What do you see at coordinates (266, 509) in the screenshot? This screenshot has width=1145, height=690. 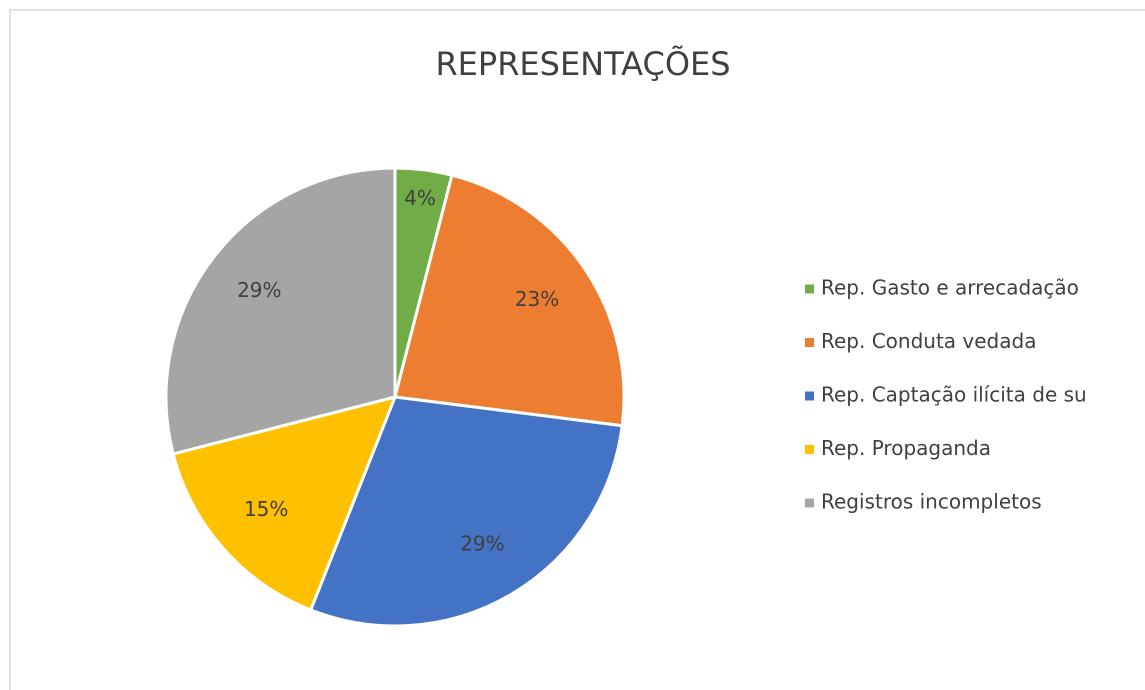 I see `data-label: 15%` at bounding box center [266, 509].